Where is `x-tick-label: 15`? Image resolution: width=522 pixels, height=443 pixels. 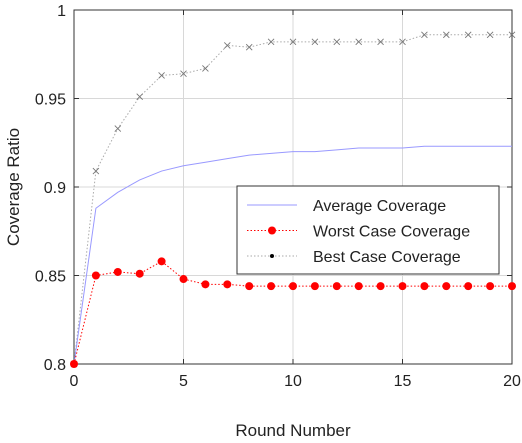 x-tick-label: 15 is located at coordinates (403, 381).